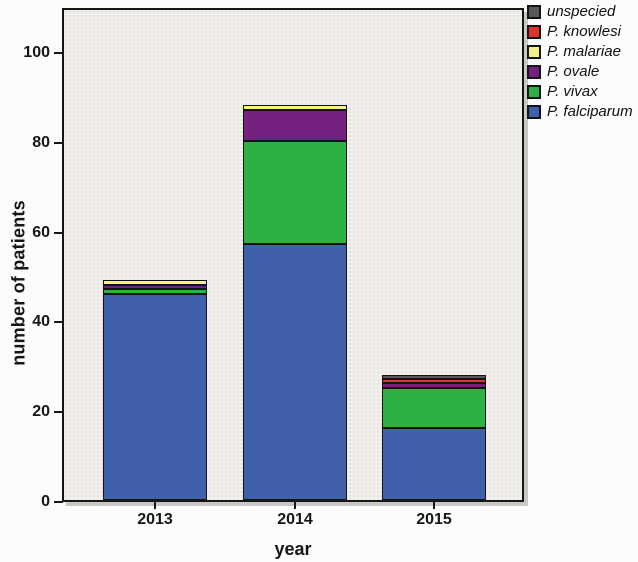  I want to click on legend-item-p-ovale: P. ovale, so click(580, 72).